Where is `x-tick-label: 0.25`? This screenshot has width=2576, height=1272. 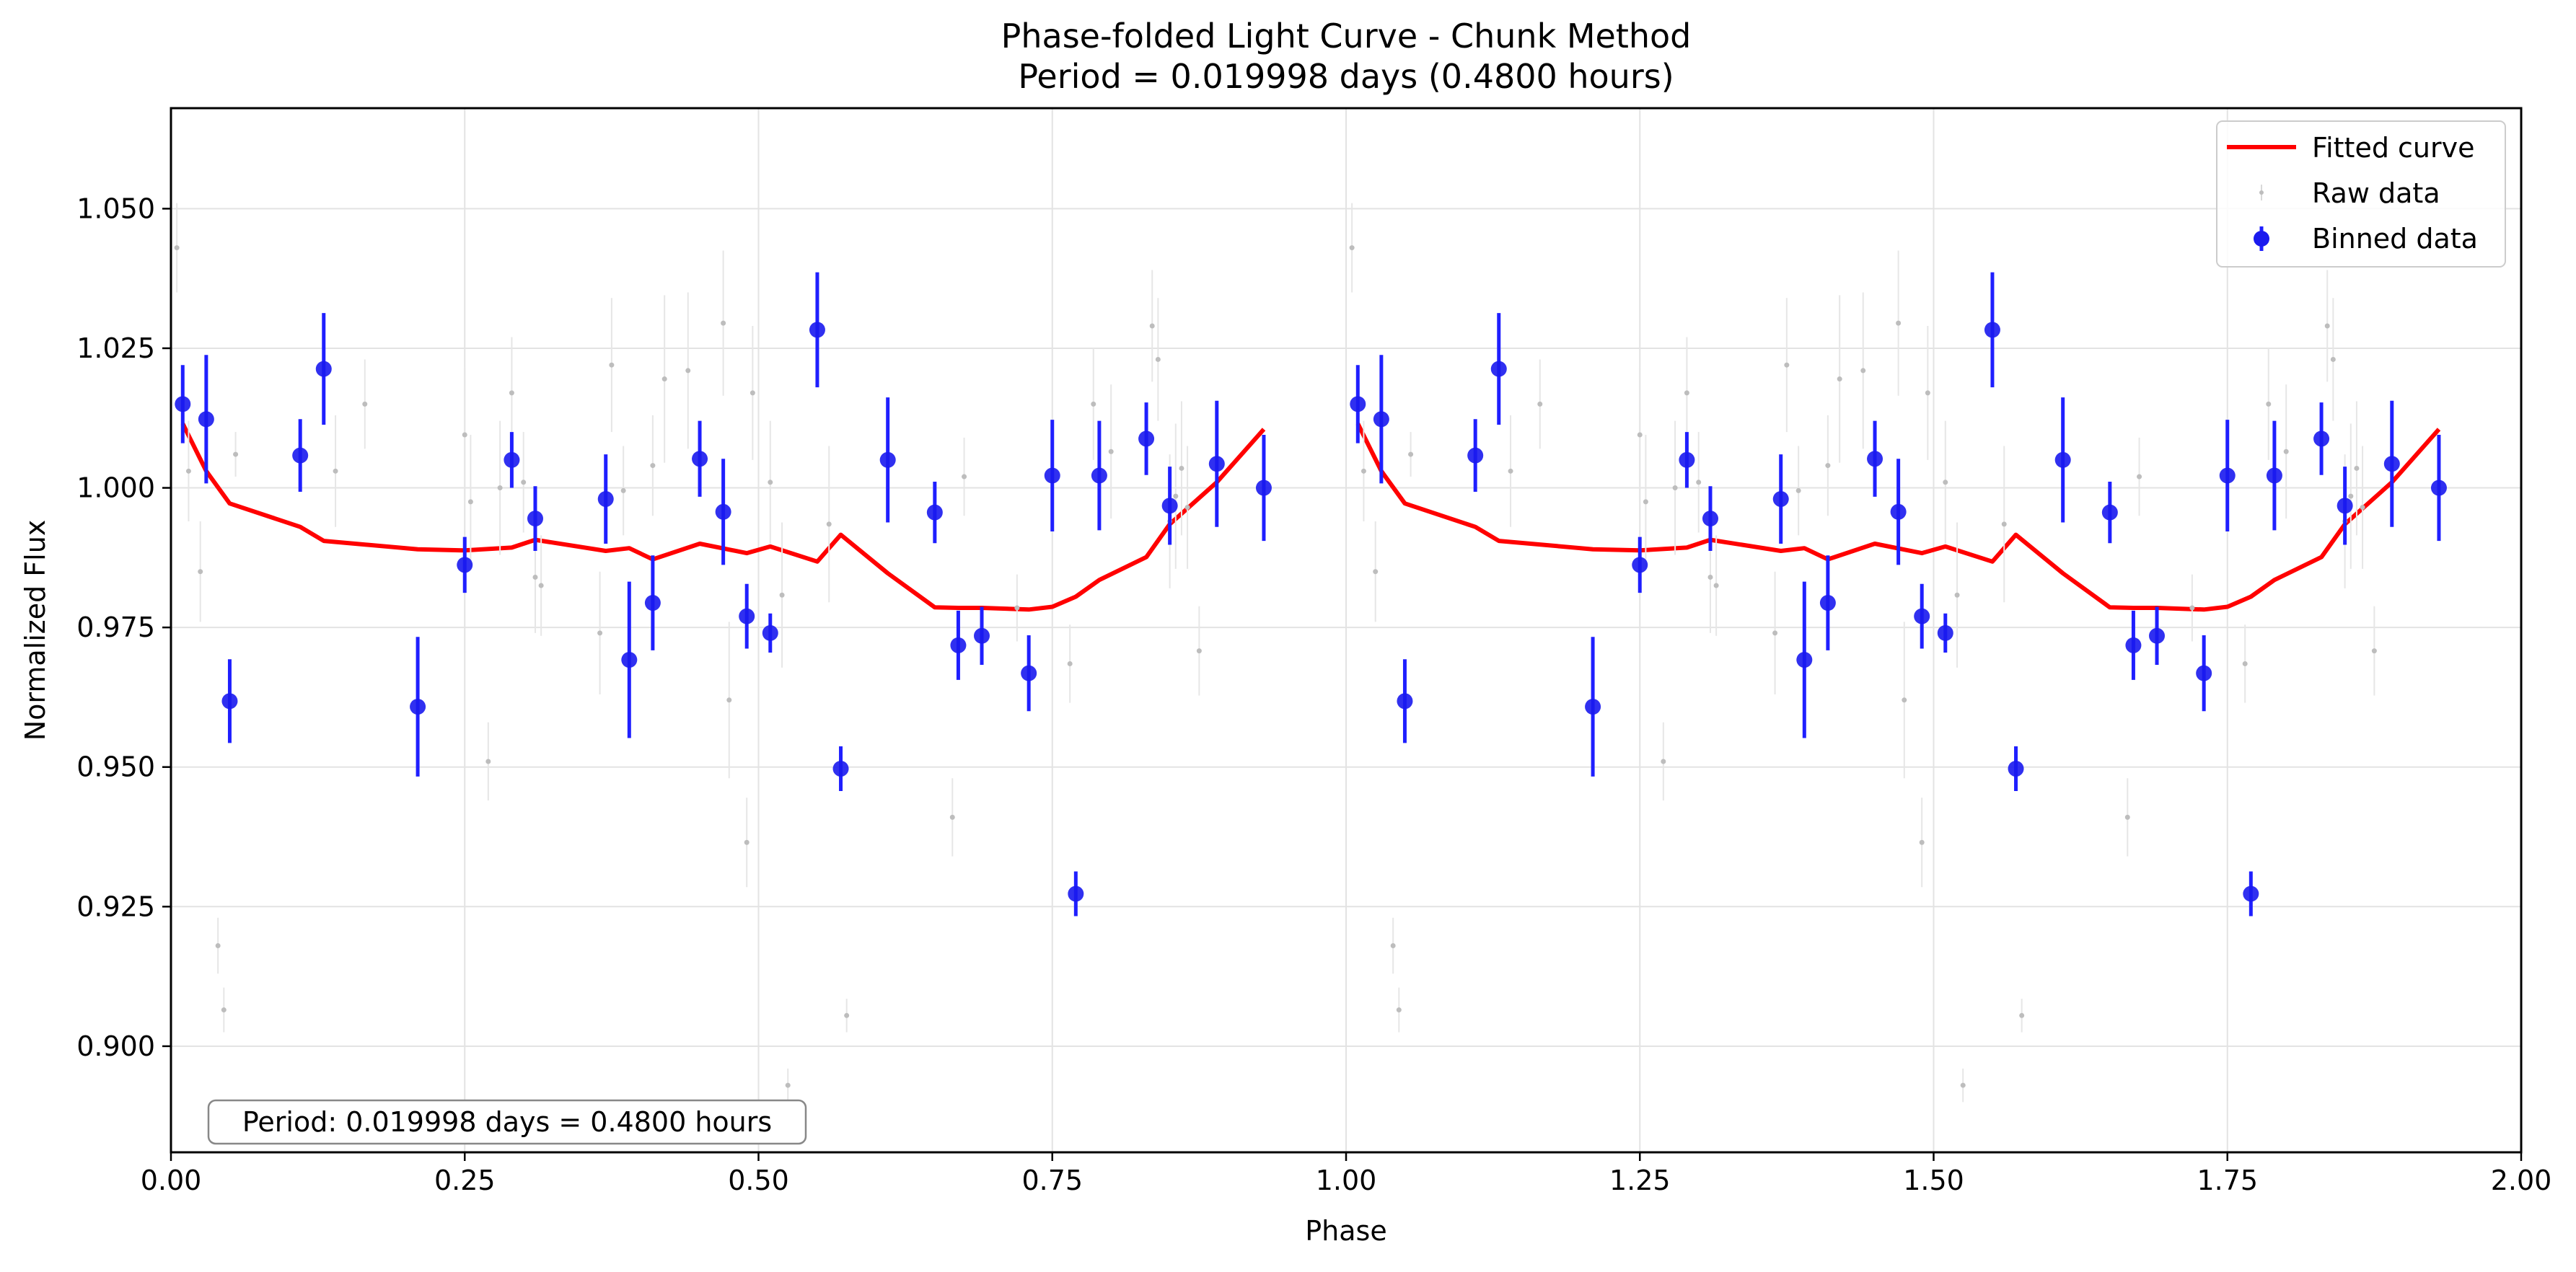
x-tick-label: 0.25 is located at coordinates (465, 1180).